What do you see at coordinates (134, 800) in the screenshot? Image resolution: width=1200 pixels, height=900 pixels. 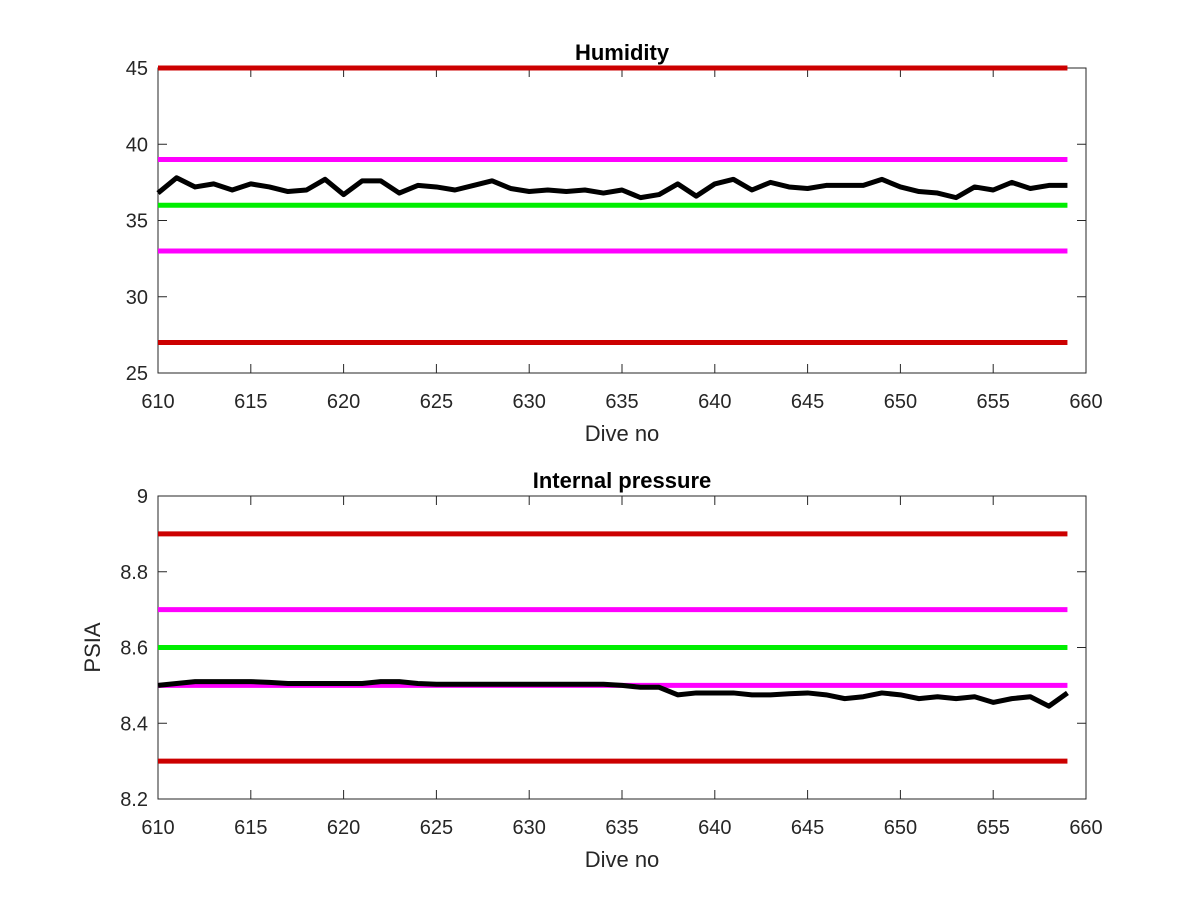 I see `y-tick-label: 8.2` at bounding box center [134, 800].